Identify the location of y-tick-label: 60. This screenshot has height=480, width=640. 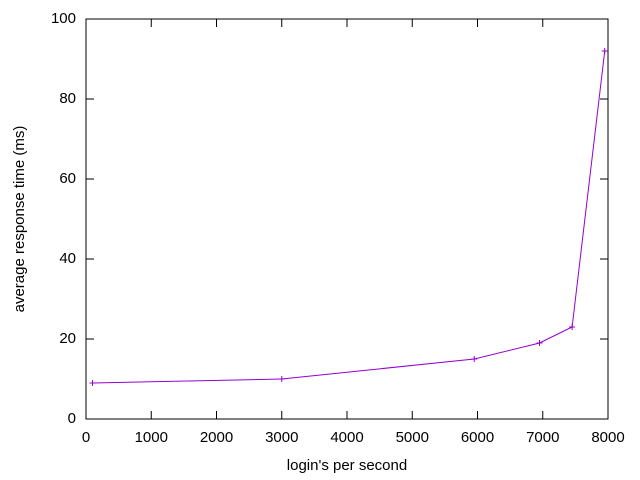
(67, 178).